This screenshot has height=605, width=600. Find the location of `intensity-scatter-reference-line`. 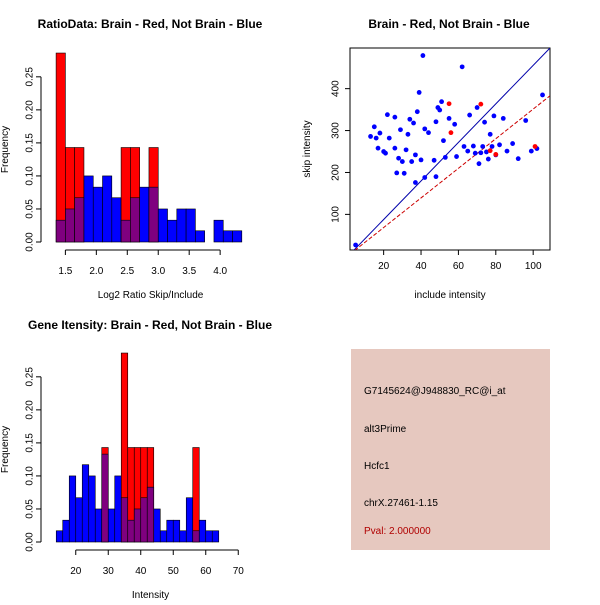

intensity-scatter-reference-line is located at coordinates (452, 172).